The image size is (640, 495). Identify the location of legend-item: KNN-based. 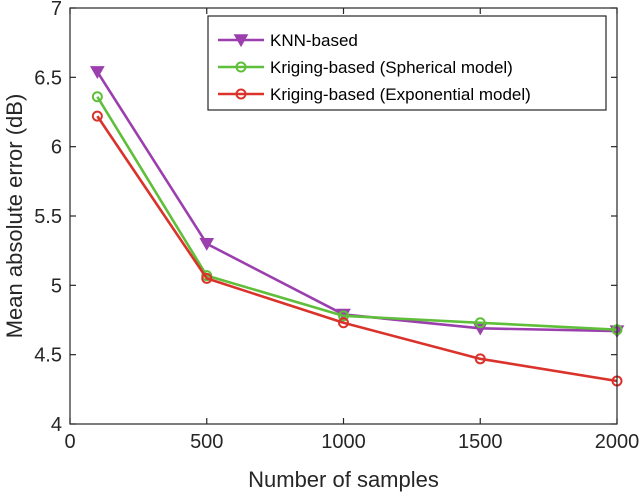
(288, 40).